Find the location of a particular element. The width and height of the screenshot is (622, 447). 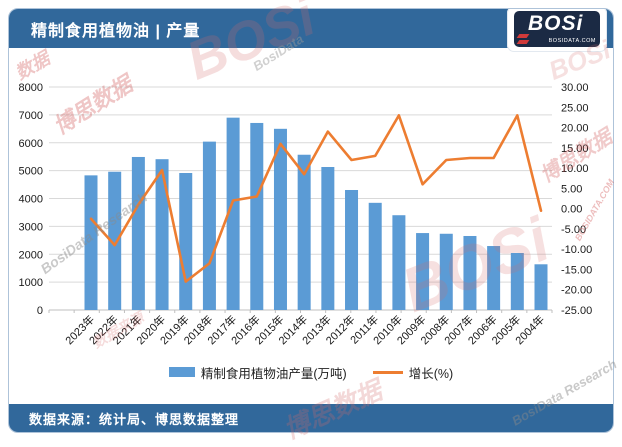

footer-bar: 数据来源：统计局、博思数据整理 is located at coordinates (311, 418).